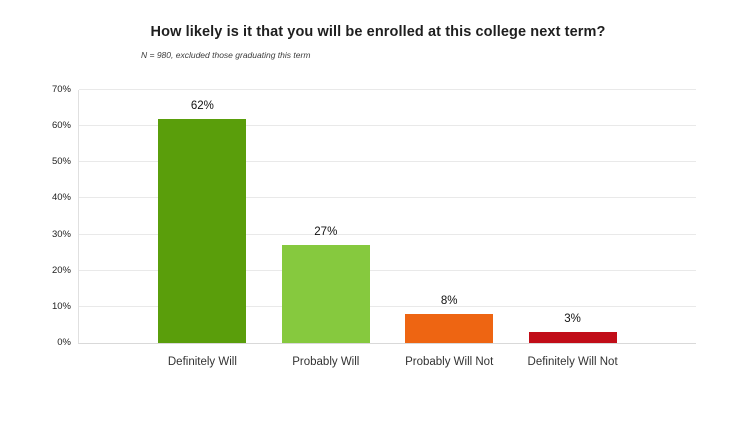  Describe the element at coordinates (387, 270) in the screenshot. I see `gridline-20%` at that location.